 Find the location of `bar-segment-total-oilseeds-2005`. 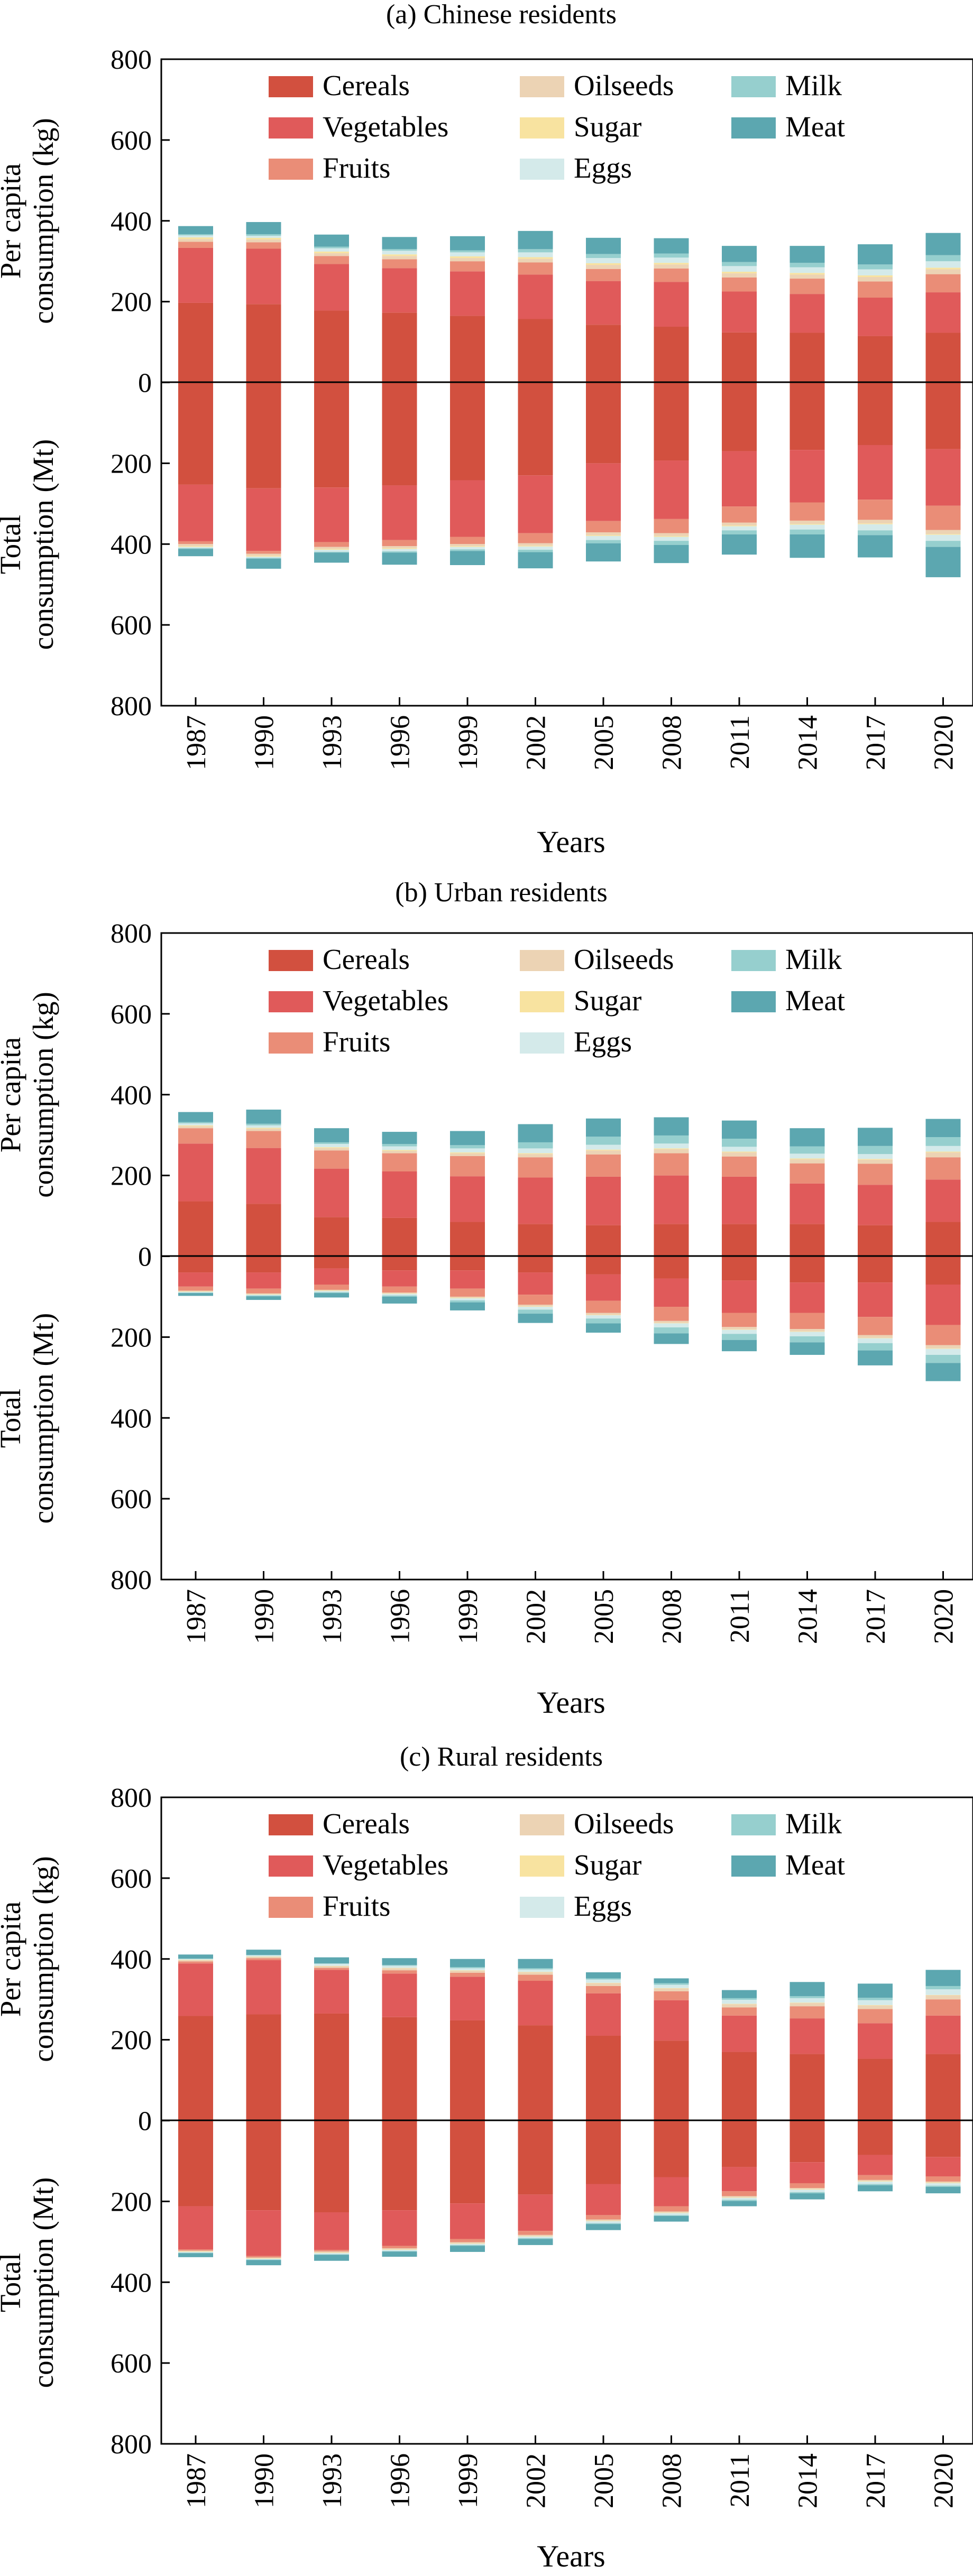

bar-segment-total-oilseeds-2005 is located at coordinates (603, 533).